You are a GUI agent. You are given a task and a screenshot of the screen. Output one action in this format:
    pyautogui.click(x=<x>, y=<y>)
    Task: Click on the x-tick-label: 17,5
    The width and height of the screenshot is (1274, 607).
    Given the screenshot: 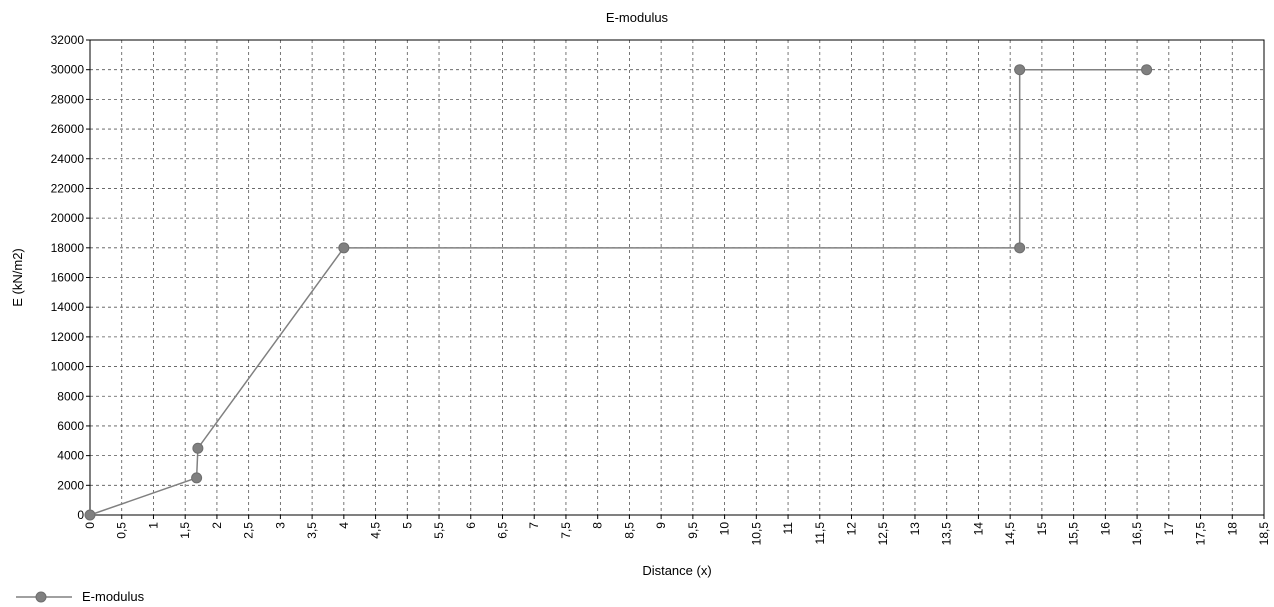 What is the action you would take?
    pyautogui.click(x=1201, y=534)
    